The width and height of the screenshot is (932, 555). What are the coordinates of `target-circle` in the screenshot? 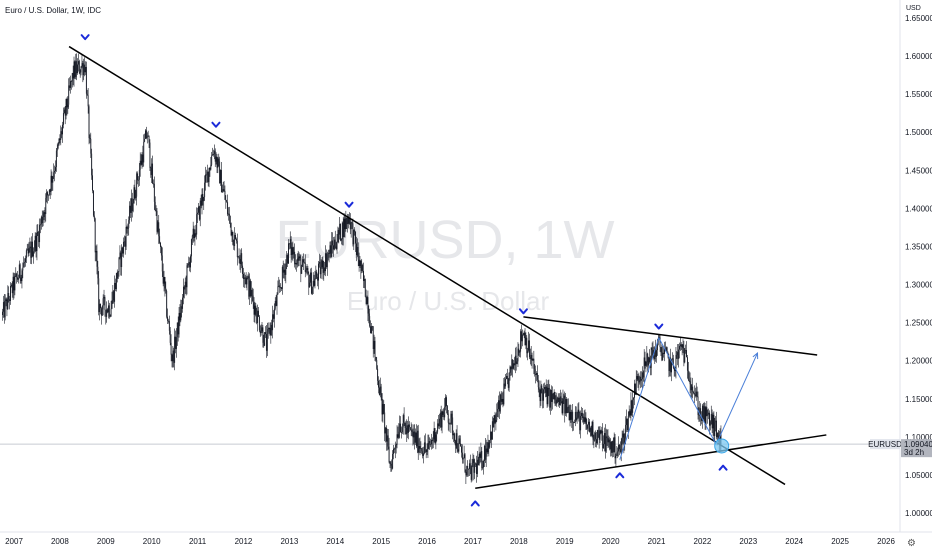 It's located at (722, 446).